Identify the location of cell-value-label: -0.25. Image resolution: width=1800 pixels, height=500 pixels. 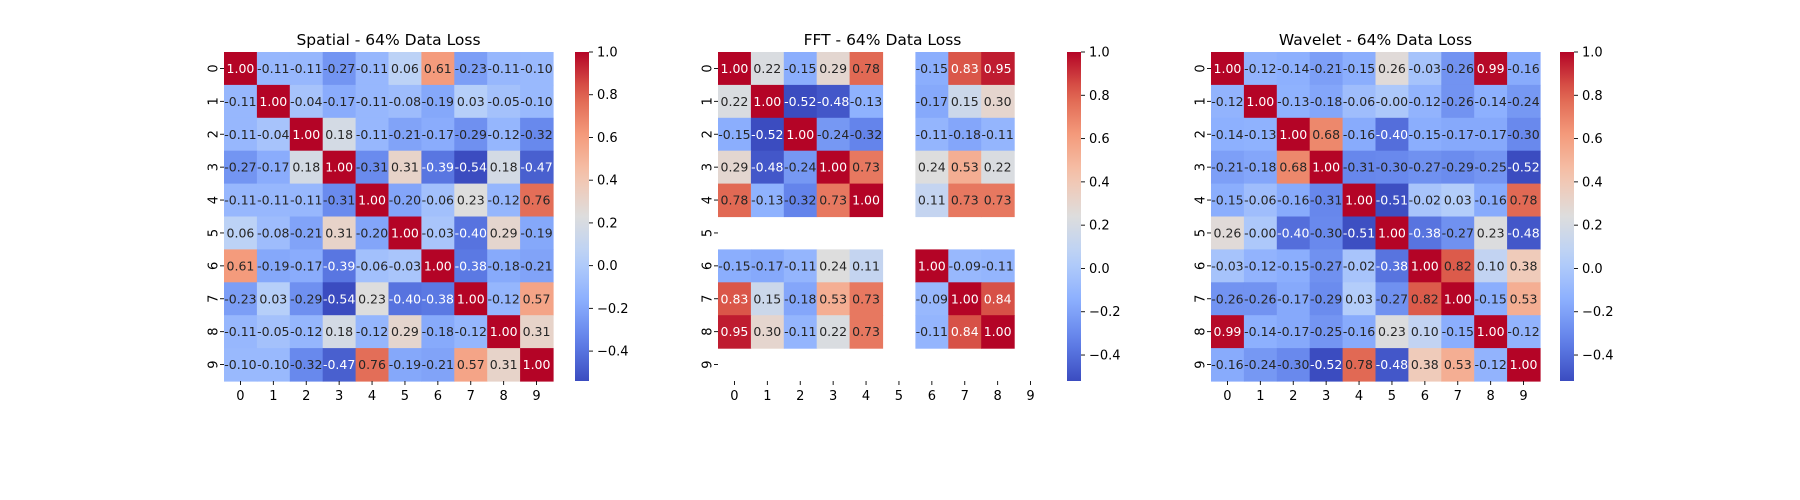
(1490, 167).